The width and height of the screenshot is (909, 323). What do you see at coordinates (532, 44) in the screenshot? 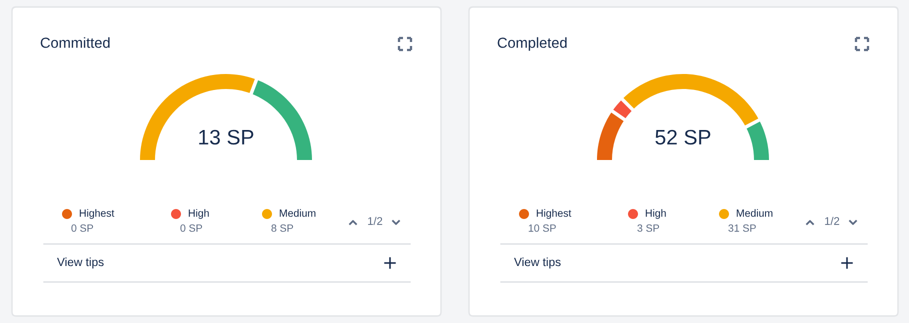
I see `chart-title: Completed` at bounding box center [532, 44].